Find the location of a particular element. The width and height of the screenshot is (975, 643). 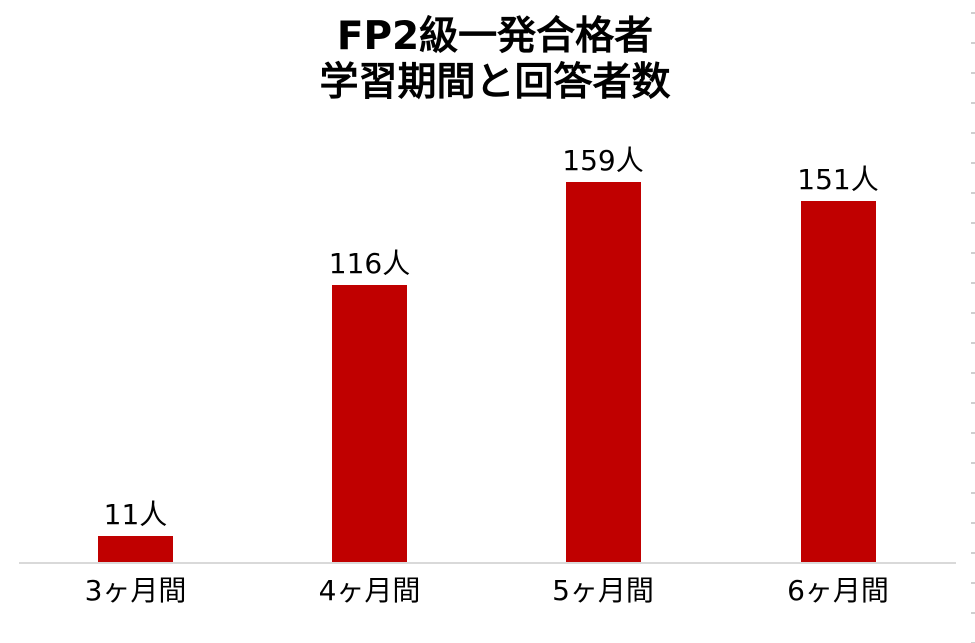

bar-value-label: 151人 is located at coordinates (838, 179).